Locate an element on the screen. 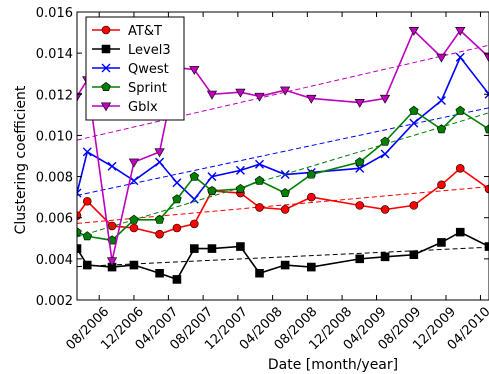 The image size is (489, 374). trend-line-level3 is located at coordinates (283, 257).